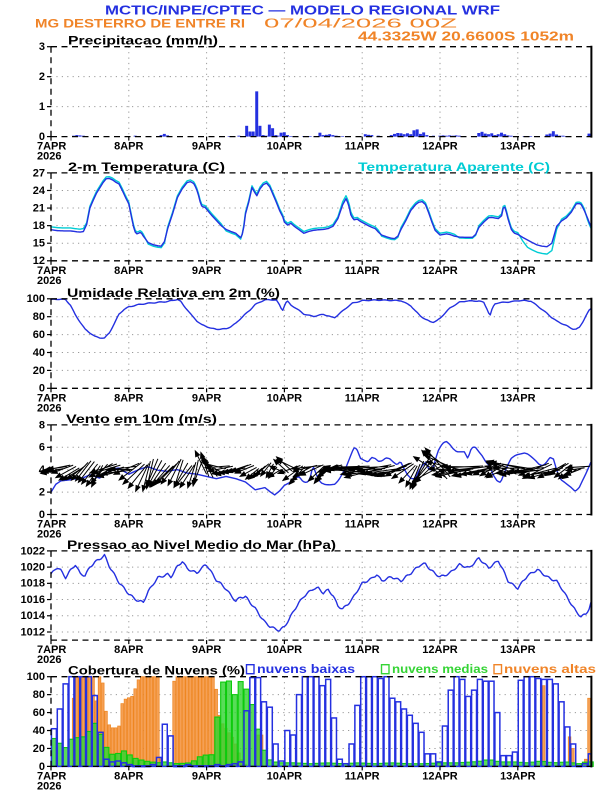 This screenshot has height=792, width=612. What do you see at coordinates (201, 546) in the screenshot?
I see `svg-text:Pressao ao Nivel Medio do Mar: Pressao ao Nivel Medio do Mar (hPa)` at bounding box center [201, 546].